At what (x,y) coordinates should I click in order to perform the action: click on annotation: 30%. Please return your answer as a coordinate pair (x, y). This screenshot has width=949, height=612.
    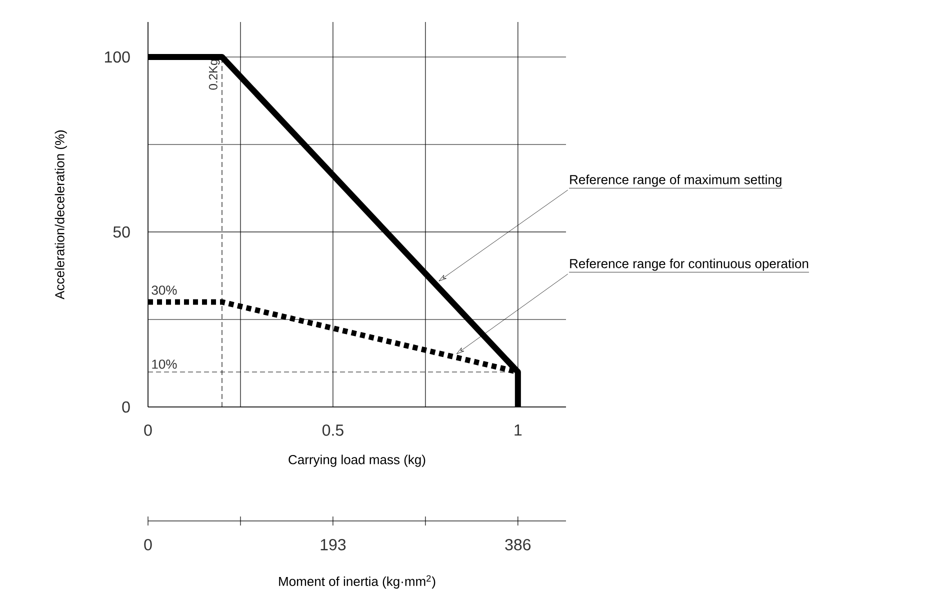
    Looking at the image, I should click on (164, 290).